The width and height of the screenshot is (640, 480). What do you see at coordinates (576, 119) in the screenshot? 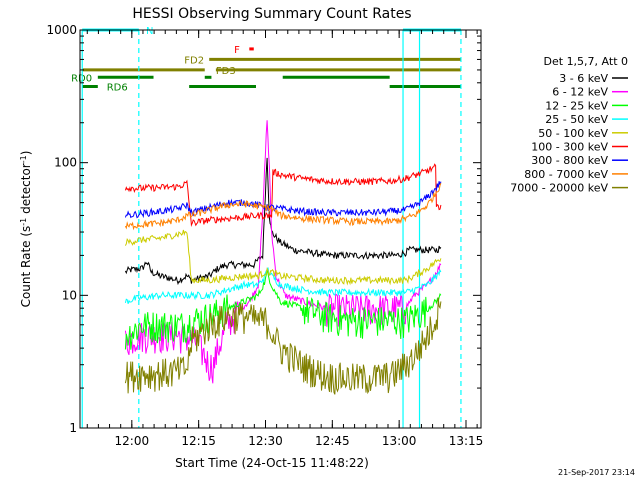
I see `legend-label-3: 25 - 50 keV` at bounding box center [576, 119].